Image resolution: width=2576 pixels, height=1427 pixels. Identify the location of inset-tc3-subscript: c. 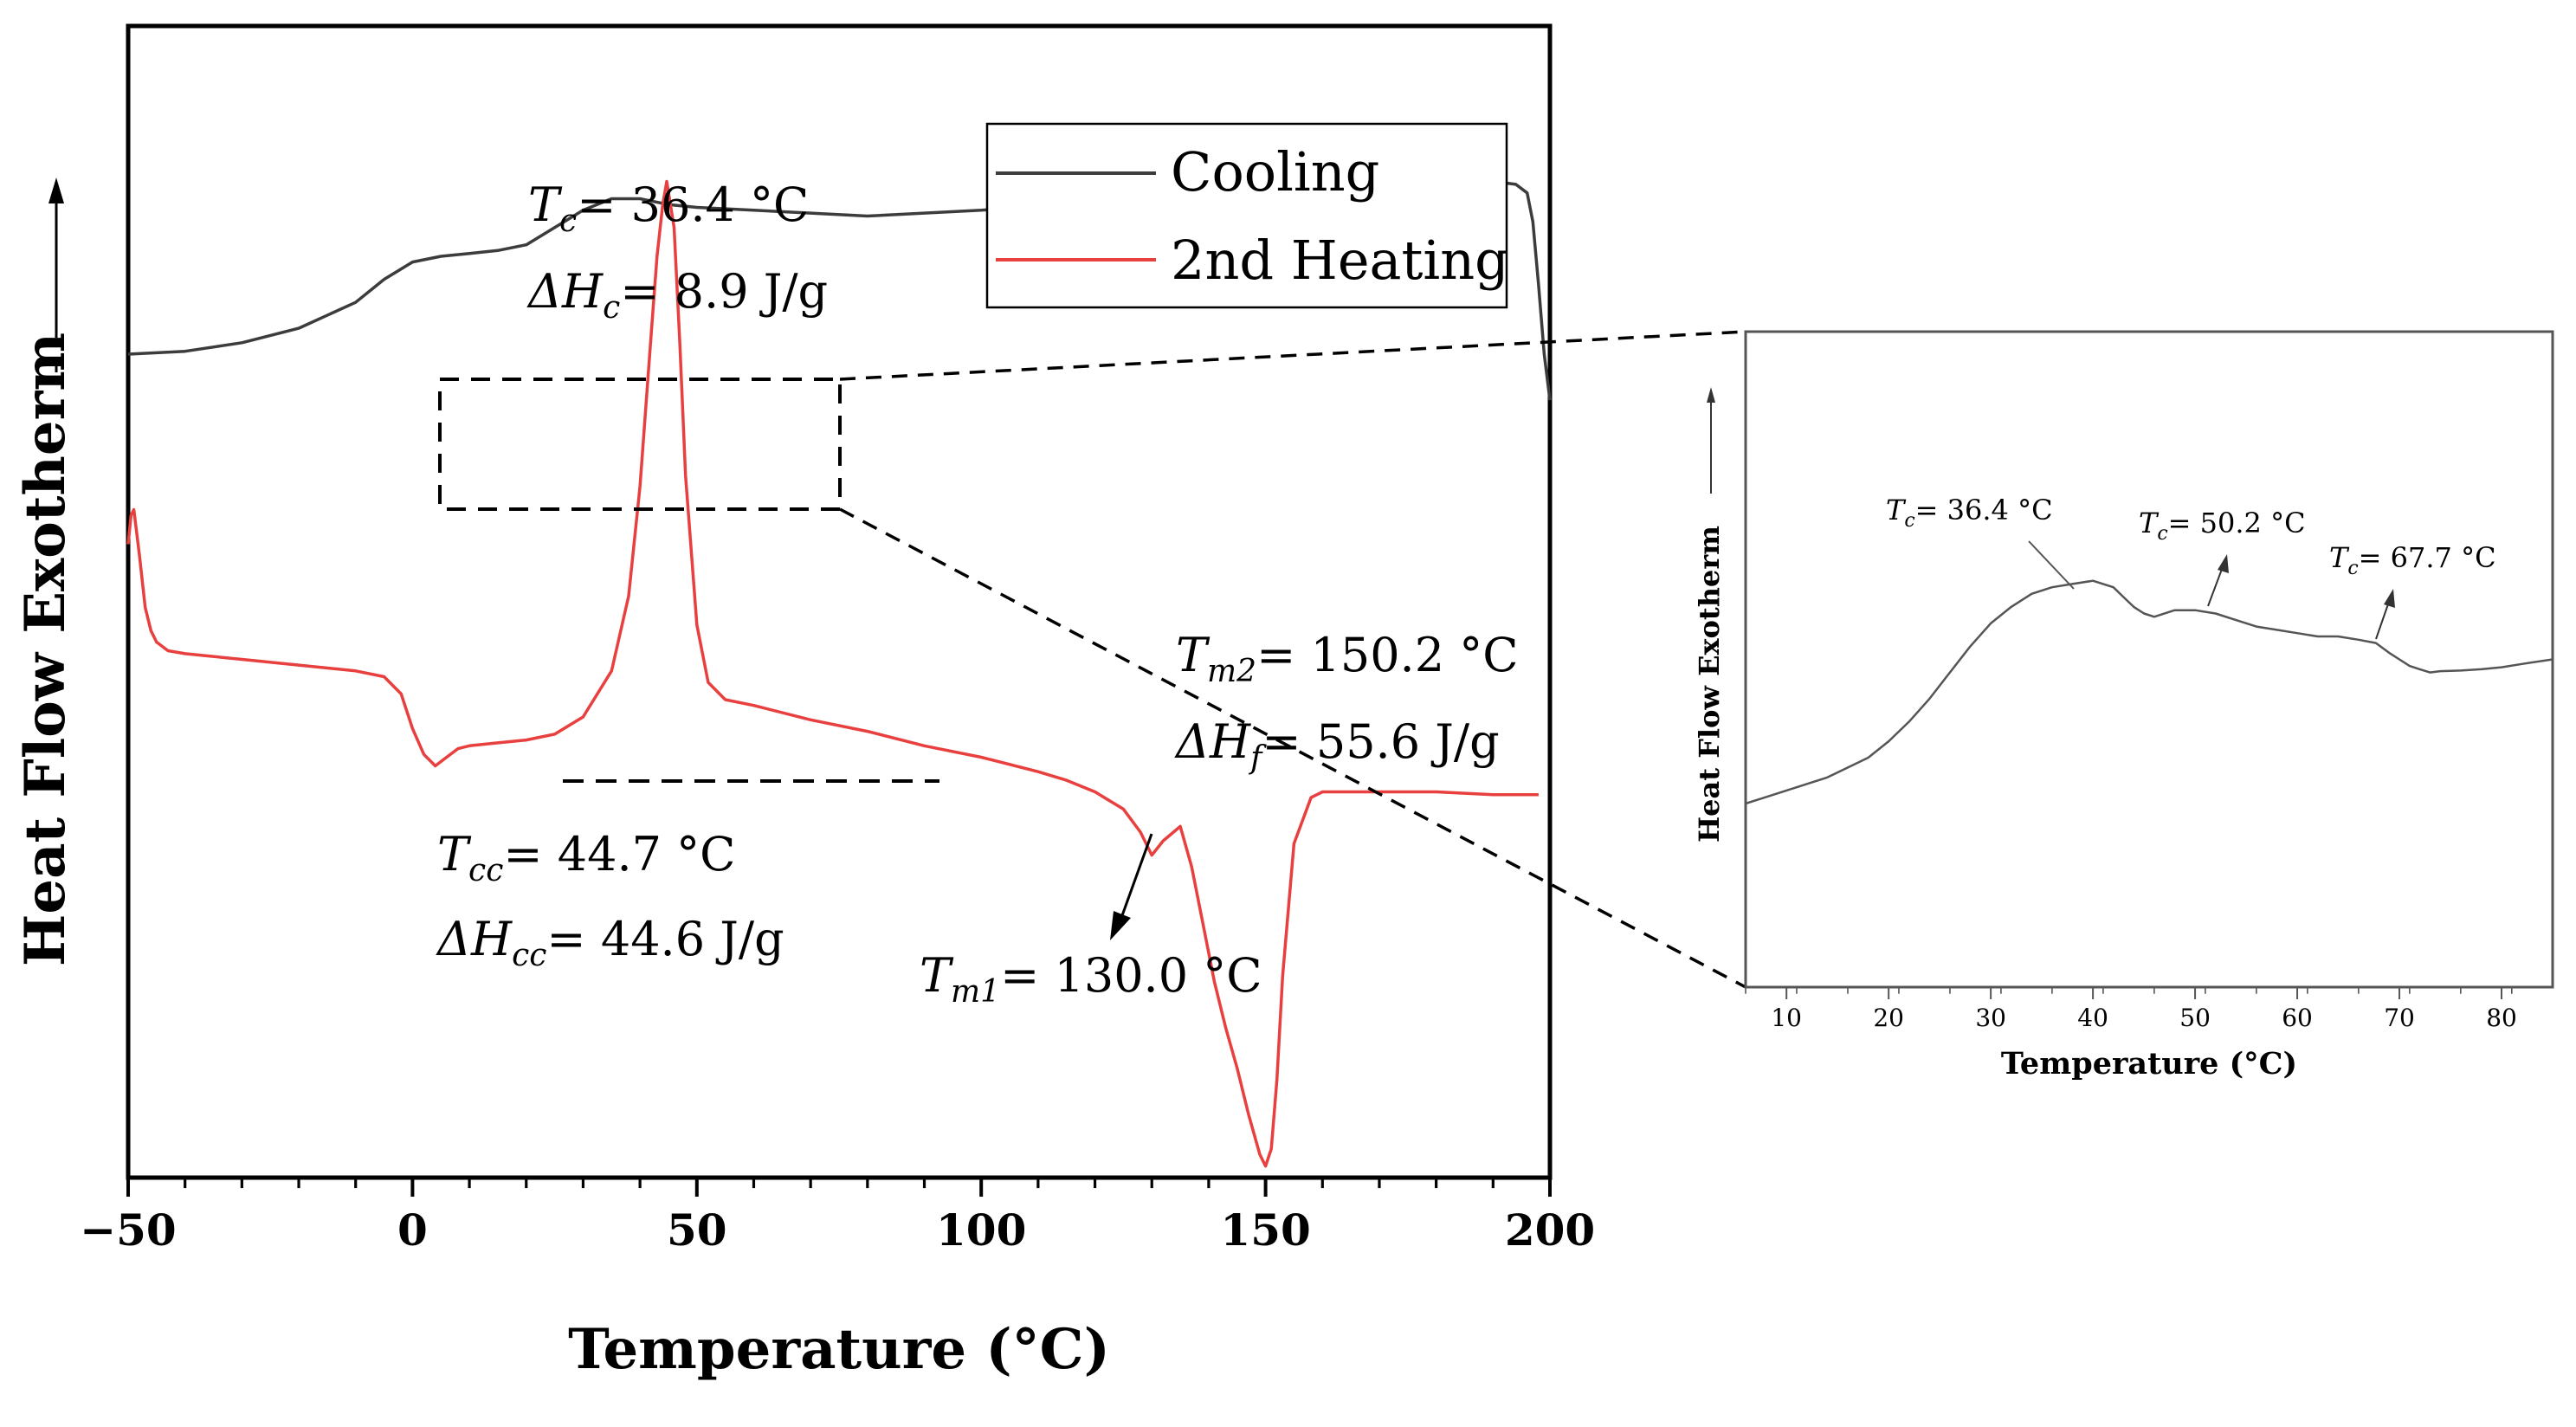
(2352, 568).